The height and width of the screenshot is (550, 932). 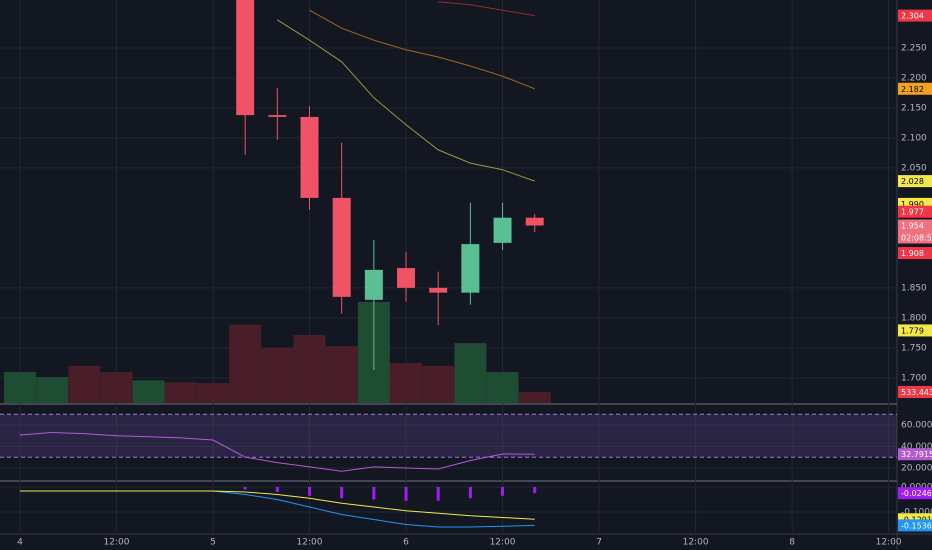 I want to click on y-tick-label: 1.850, so click(x=914, y=288).